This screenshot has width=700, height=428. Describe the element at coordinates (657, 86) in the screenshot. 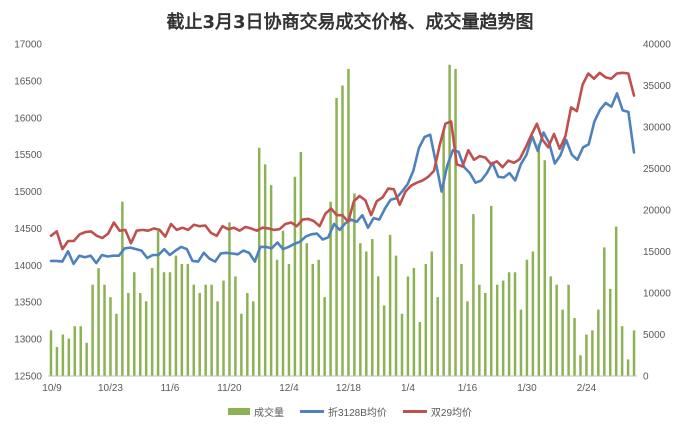

I see `y-right-tick-label: 35000` at that location.